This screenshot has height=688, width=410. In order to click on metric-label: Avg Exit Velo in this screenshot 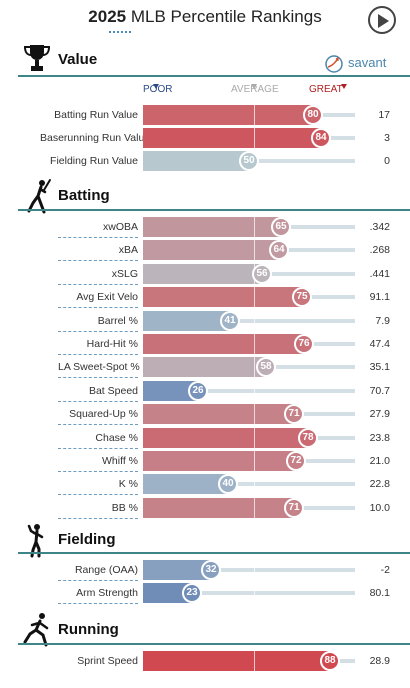, I will do `click(98, 300)`.